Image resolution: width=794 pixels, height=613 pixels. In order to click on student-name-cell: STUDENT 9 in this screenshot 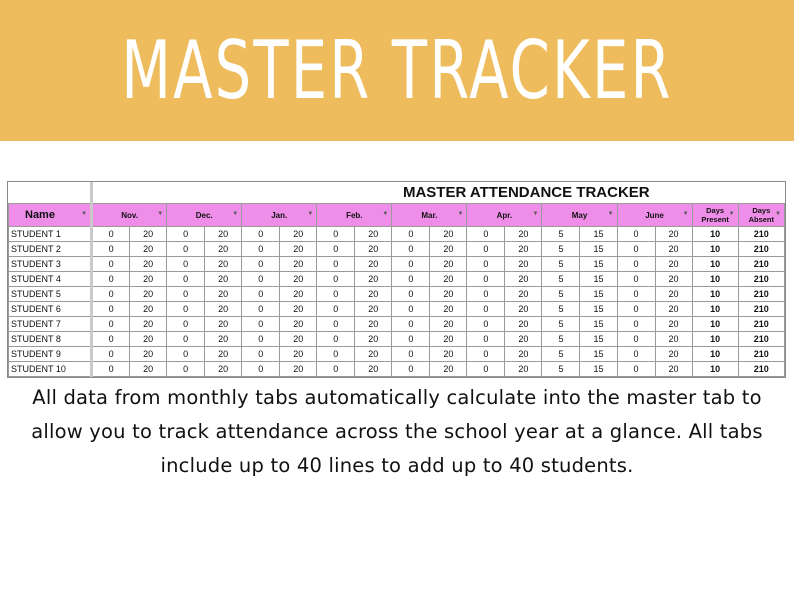, I will do `click(50, 354)`.